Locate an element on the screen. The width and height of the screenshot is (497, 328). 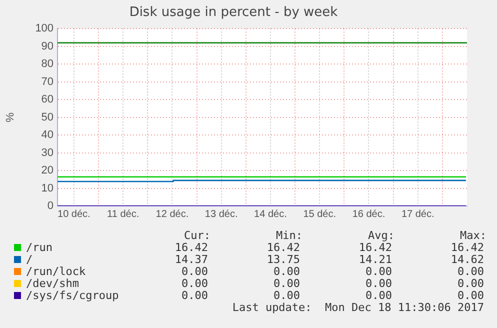
y-tick-label: 30 is located at coordinates (47, 152).